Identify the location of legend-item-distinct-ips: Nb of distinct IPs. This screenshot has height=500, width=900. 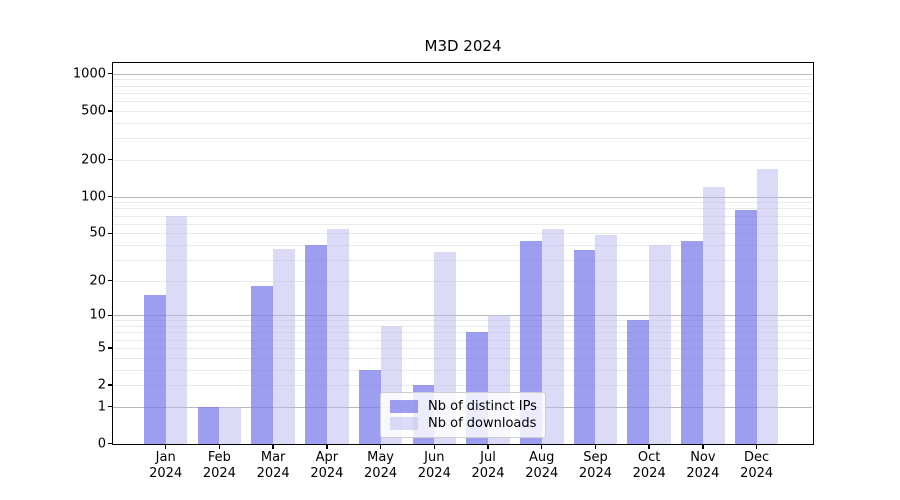
(463, 406).